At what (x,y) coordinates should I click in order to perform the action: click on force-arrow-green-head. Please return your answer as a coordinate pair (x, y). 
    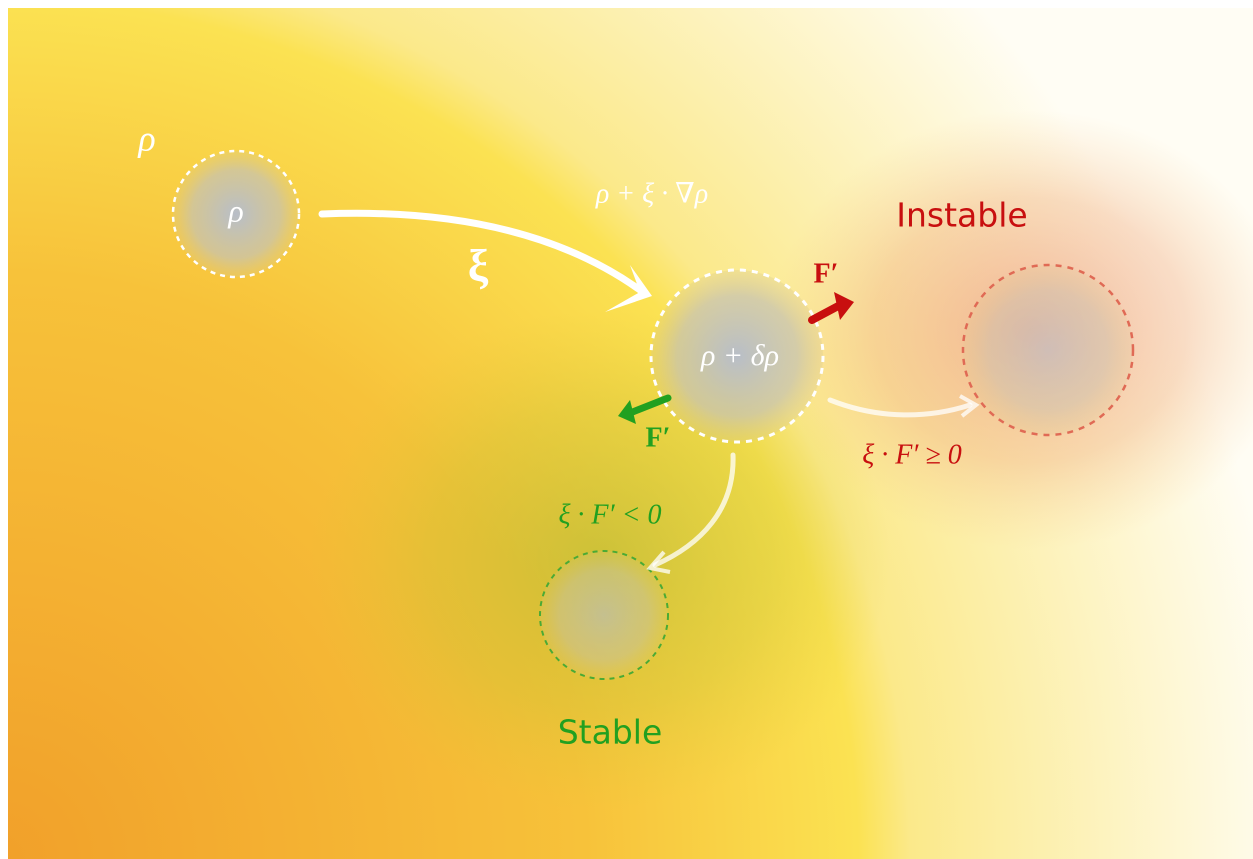
    Looking at the image, I should click on (627, 412).